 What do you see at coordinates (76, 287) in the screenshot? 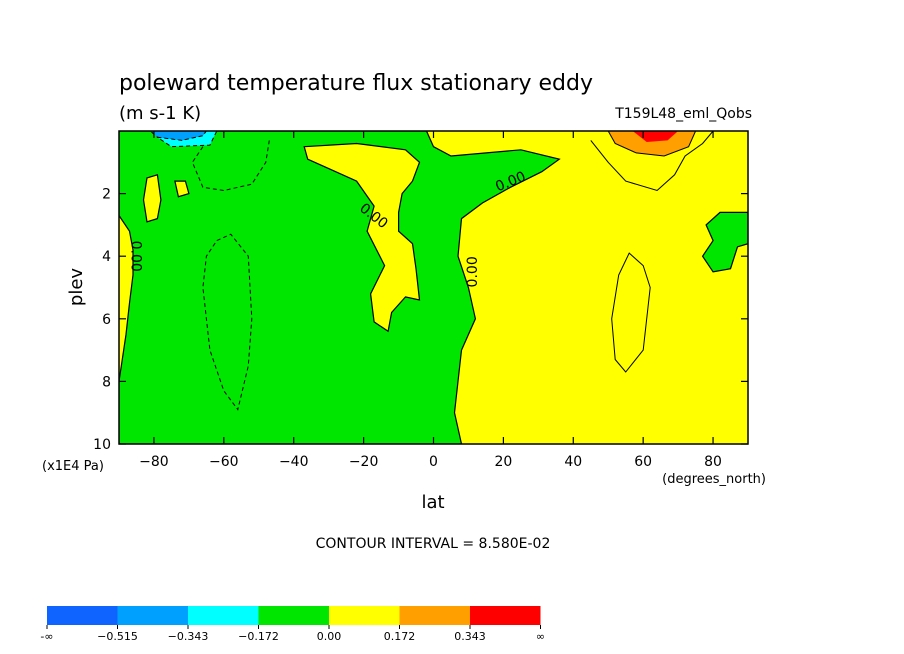
I see `y-axis-label: plev` at bounding box center [76, 287].